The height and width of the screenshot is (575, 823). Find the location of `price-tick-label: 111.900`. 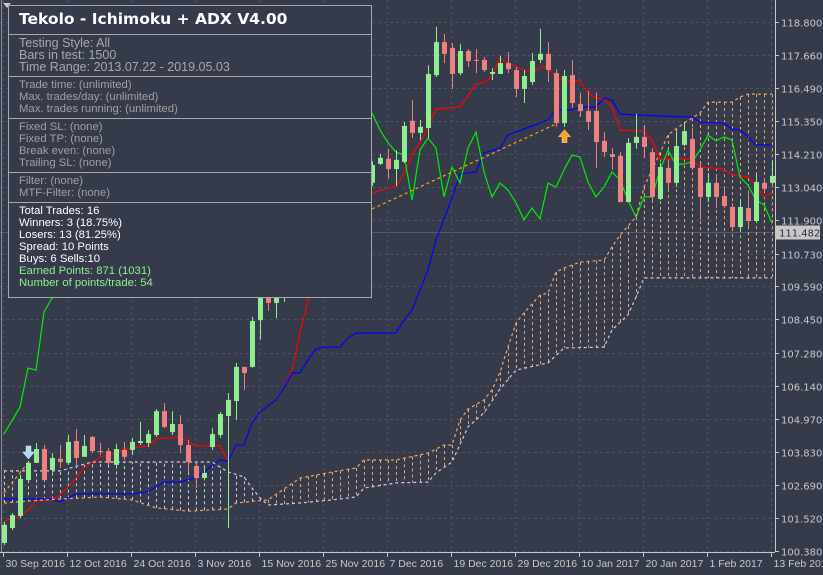

price-tick-label: 111.900 is located at coordinates (801, 222).